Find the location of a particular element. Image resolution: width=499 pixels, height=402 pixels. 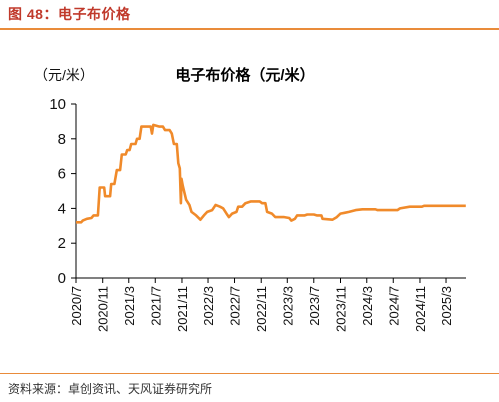

y-tick-label: 0 is located at coordinates (62, 278).